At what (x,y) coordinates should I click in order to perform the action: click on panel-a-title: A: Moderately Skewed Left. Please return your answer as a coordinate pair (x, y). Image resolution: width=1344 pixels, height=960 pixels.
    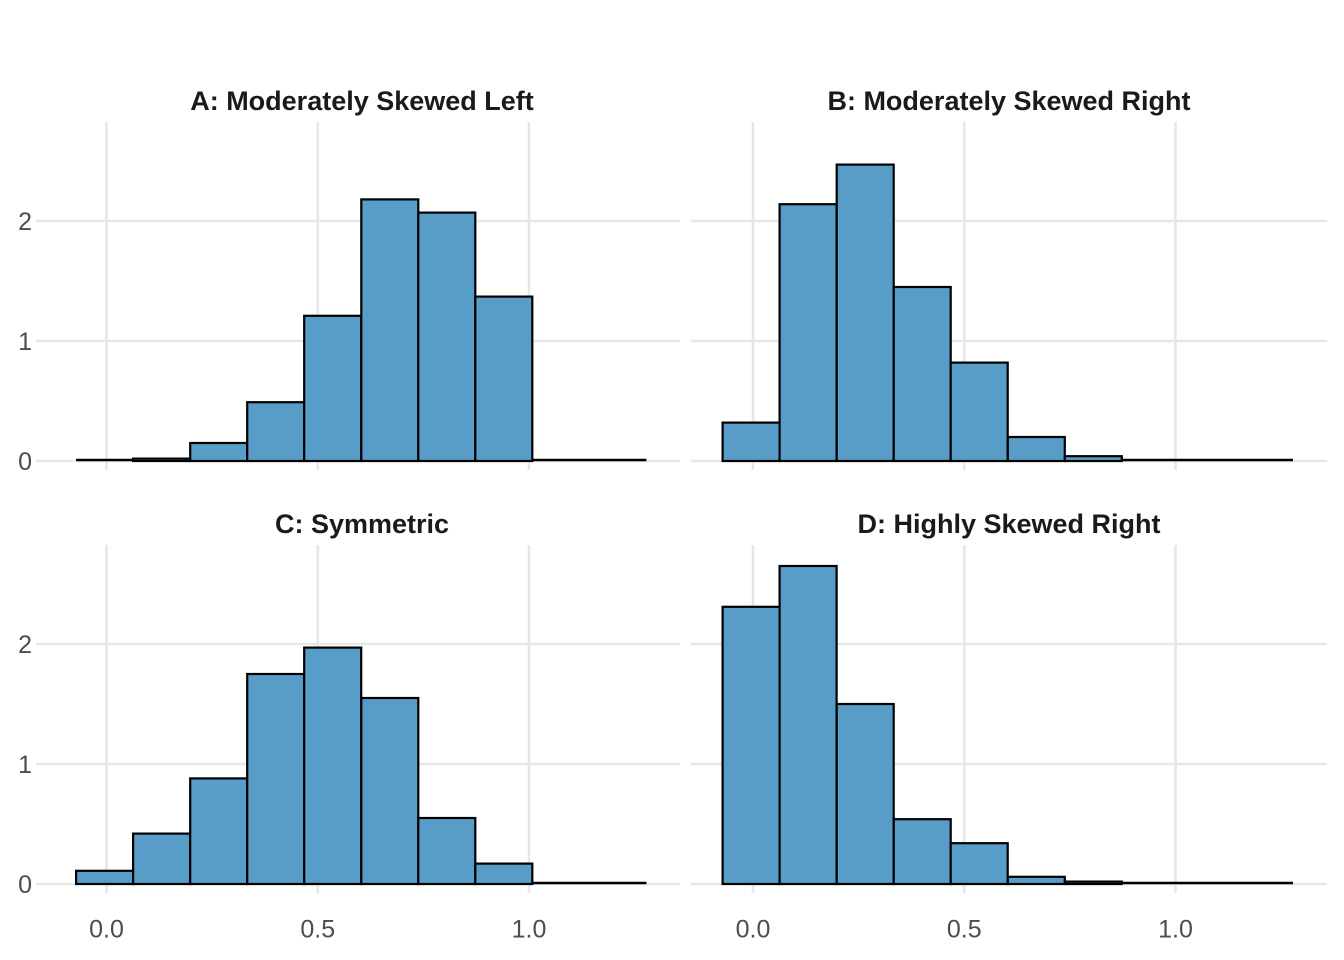
    Looking at the image, I should click on (362, 101).